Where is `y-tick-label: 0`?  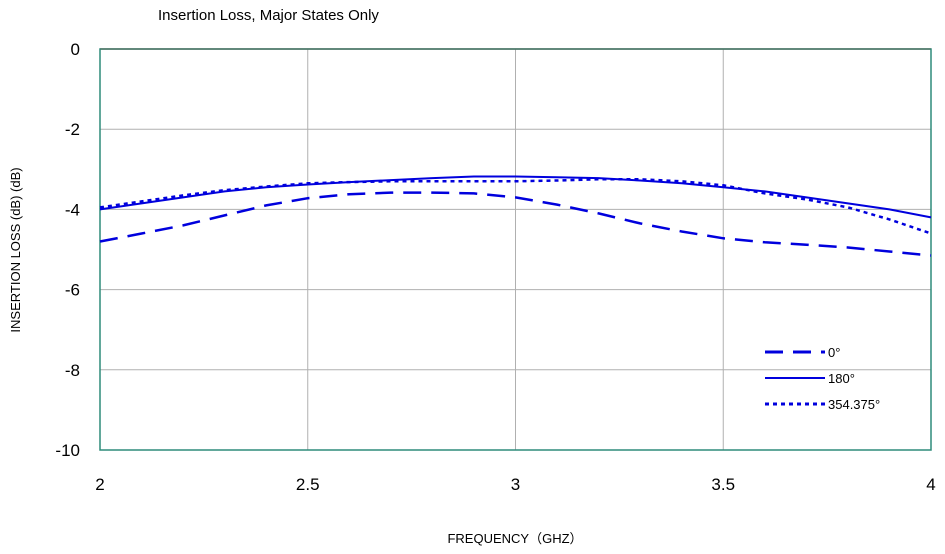
y-tick-label: 0 is located at coordinates (75, 49).